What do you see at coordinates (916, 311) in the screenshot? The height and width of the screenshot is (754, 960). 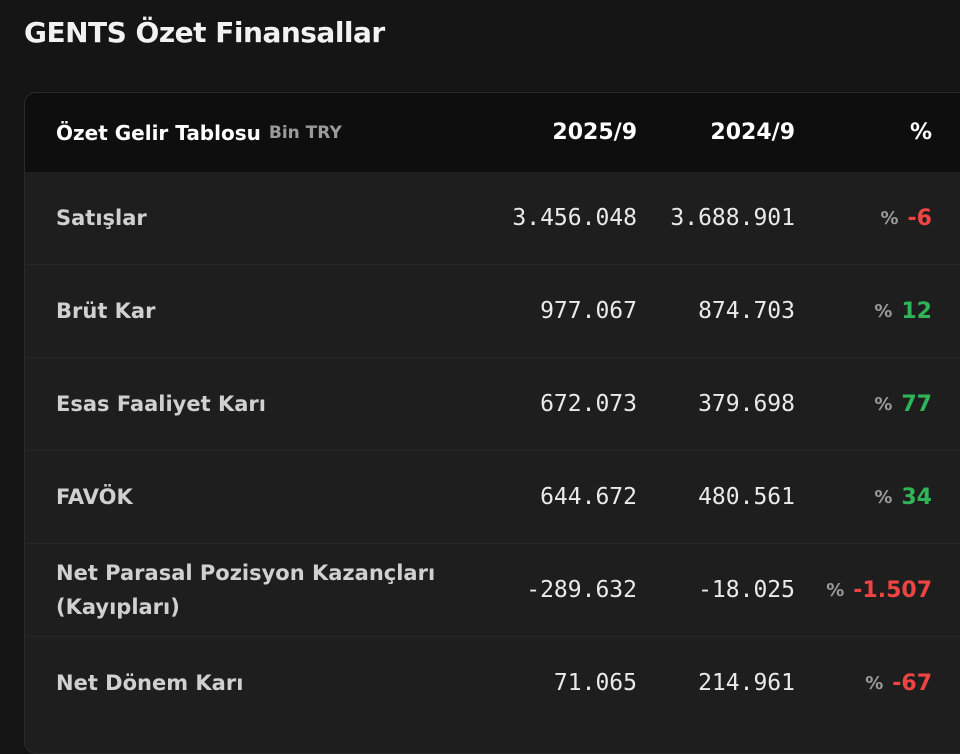 I see `percent-value: 12` at bounding box center [916, 311].